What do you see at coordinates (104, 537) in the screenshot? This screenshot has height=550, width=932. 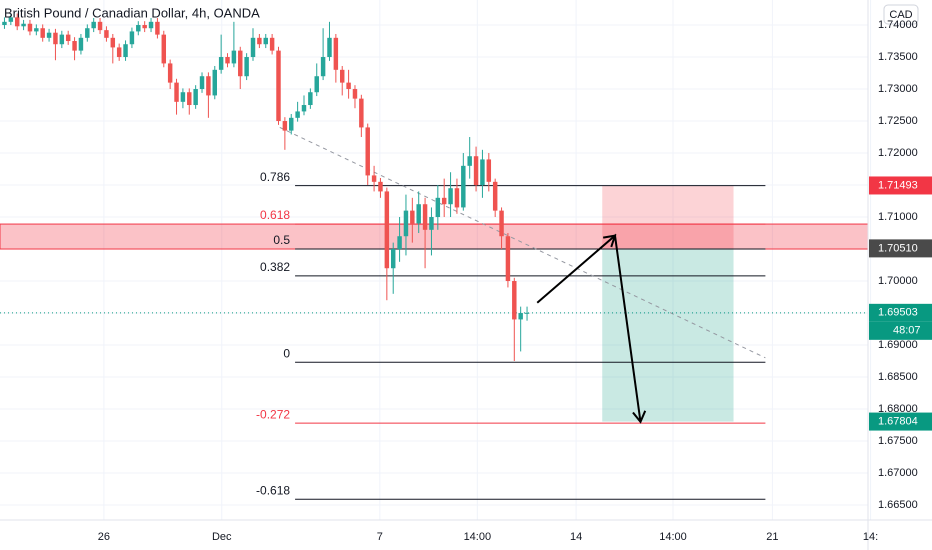 I see `x-tick-label: 26` at bounding box center [104, 537].